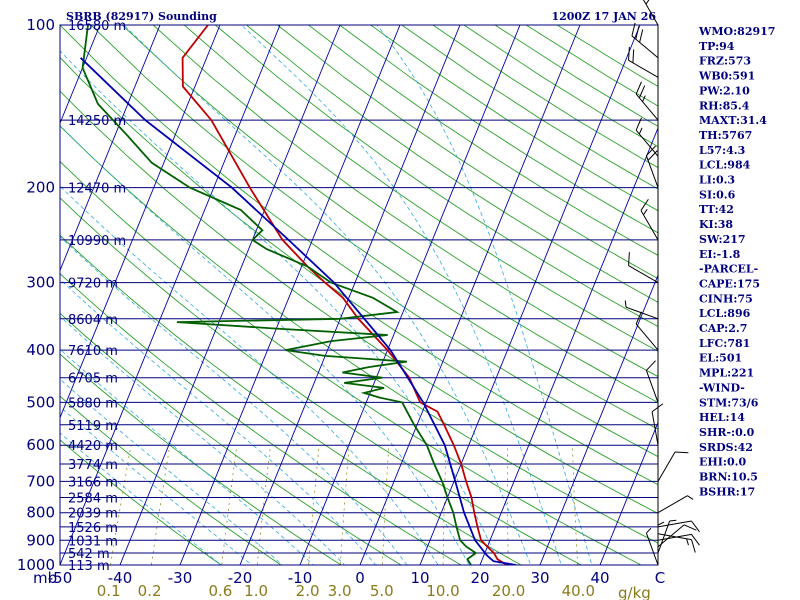 Image resolution: width=800 pixels, height=600 pixels. I want to click on mixing-ratio-tick-label: 0.2, so click(150, 591).